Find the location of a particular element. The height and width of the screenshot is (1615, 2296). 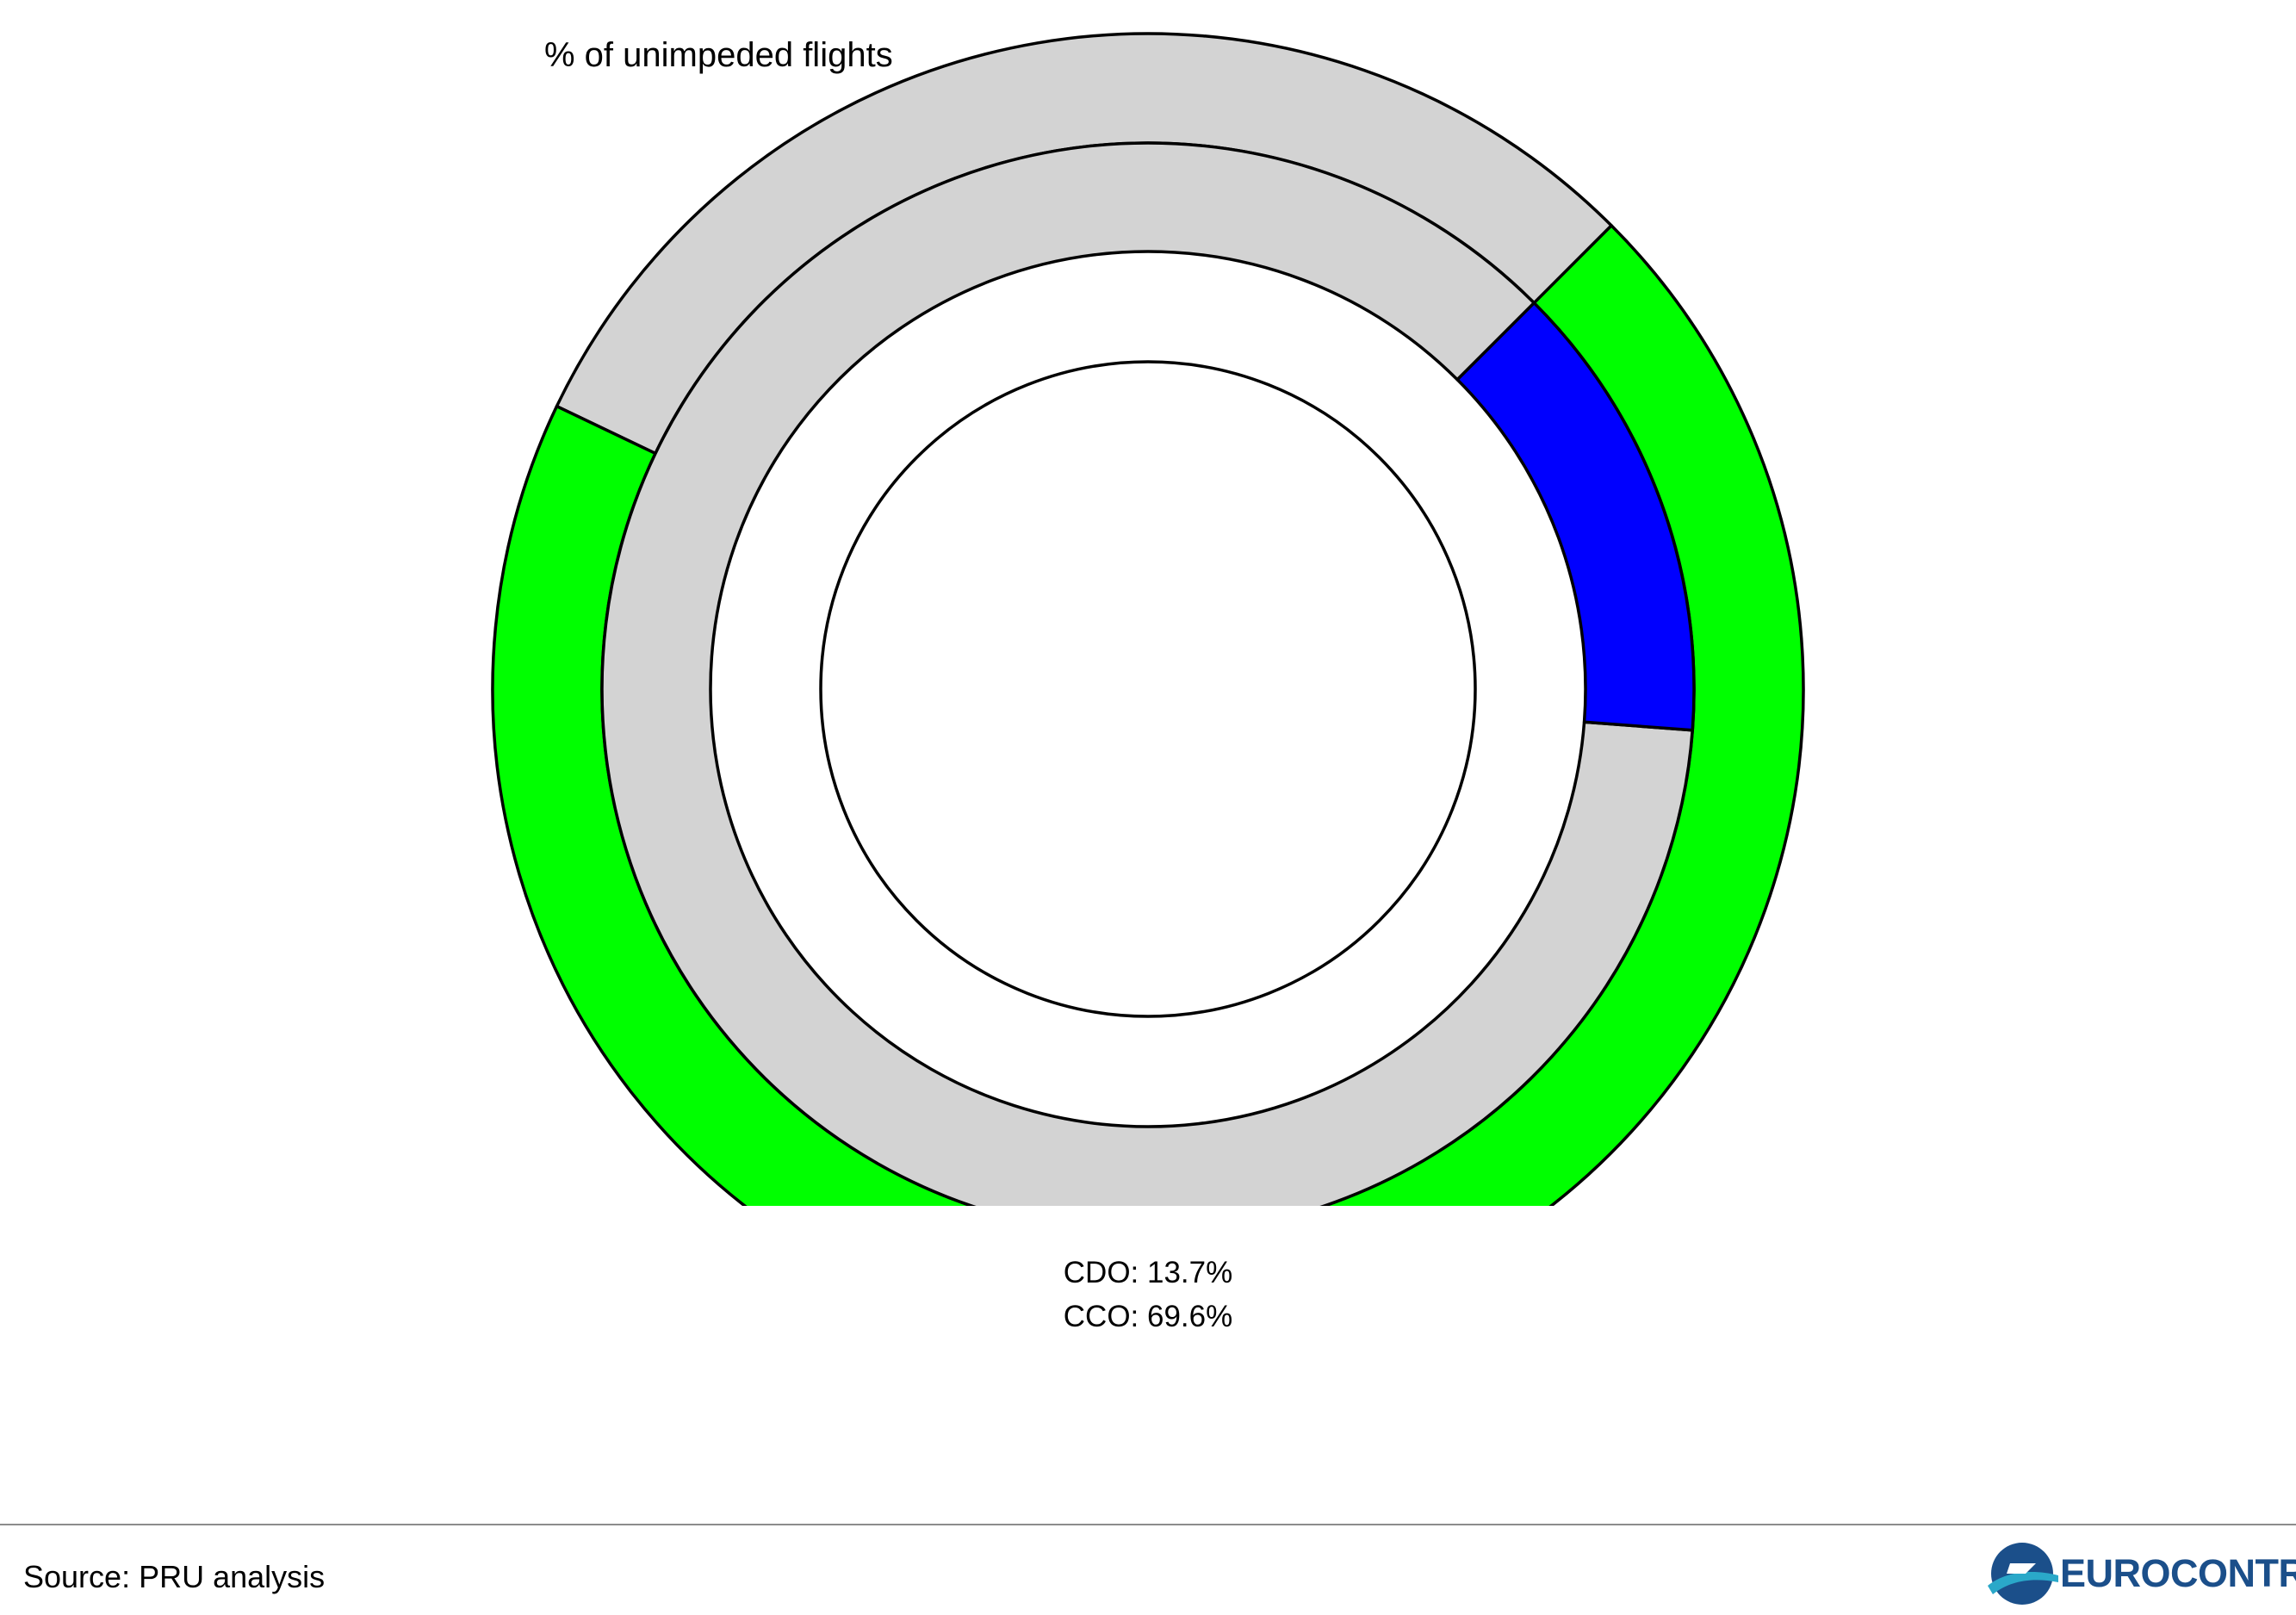

donut-hole is located at coordinates (1148, 689).